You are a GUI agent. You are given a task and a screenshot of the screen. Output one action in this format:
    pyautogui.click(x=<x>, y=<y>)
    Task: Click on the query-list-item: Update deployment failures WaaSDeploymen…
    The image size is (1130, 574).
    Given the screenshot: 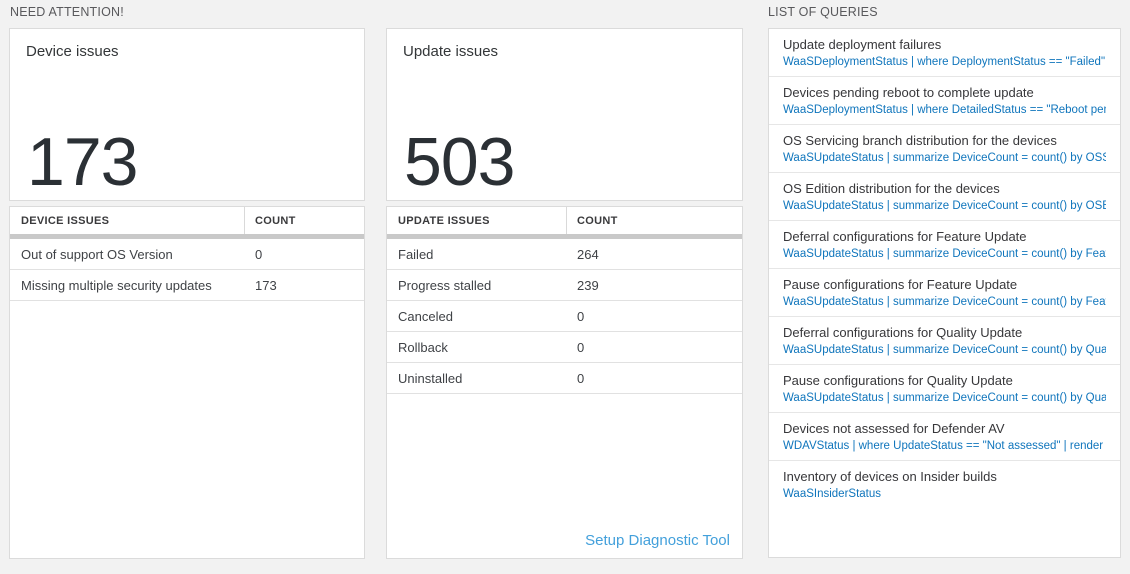 What is the action you would take?
    pyautogui.click(x=944, y=53)
    